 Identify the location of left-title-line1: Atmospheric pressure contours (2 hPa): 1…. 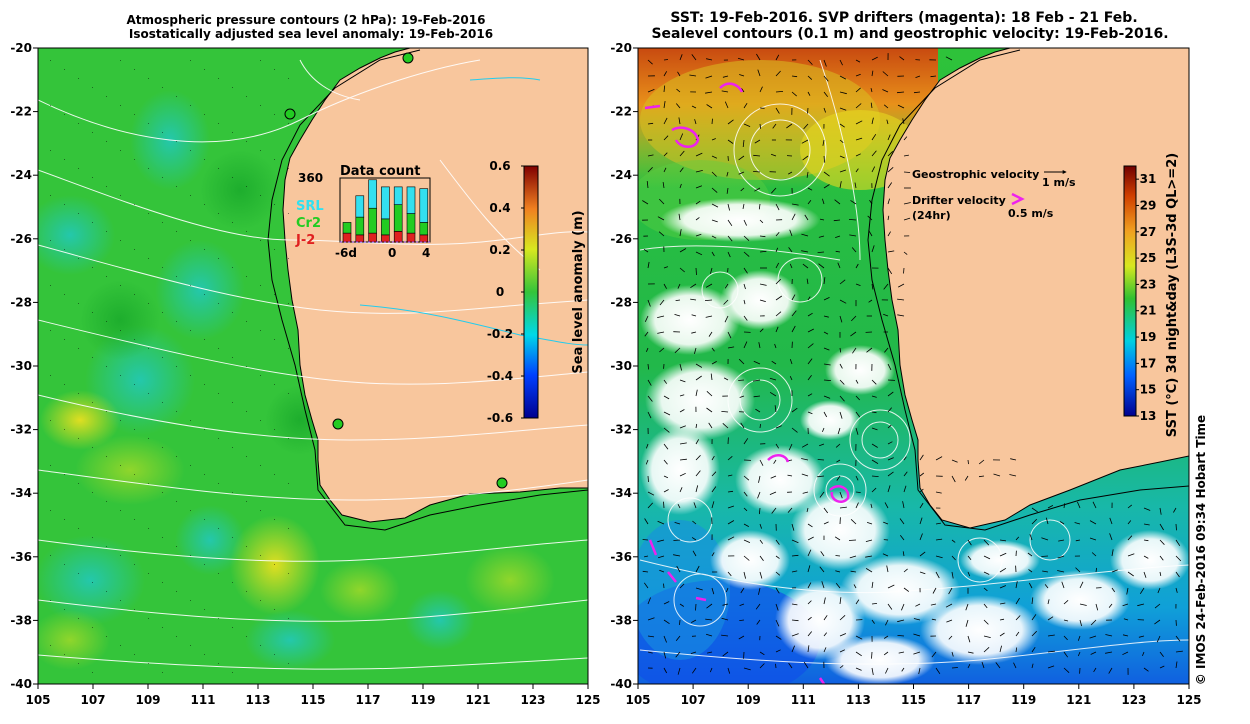
(306, 20).